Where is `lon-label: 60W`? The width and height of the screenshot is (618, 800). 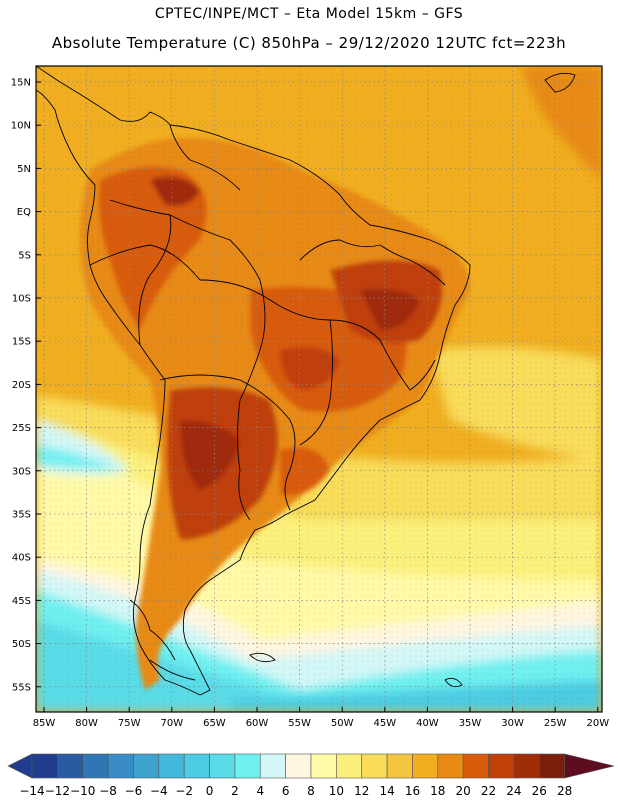 lon-label: 60W is located at coordinates (257, 723).